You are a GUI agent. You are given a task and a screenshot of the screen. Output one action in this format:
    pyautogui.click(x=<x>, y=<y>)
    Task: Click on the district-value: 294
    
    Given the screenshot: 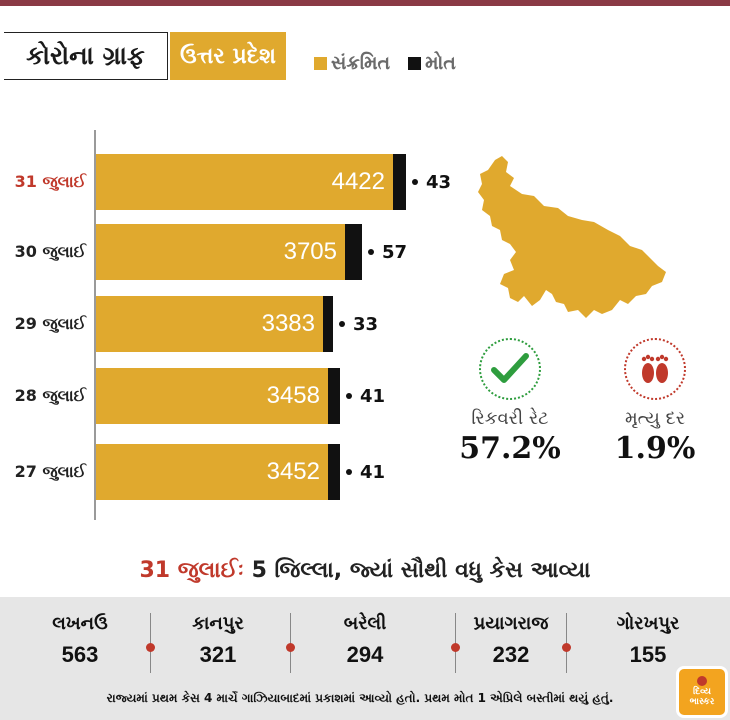 What is the action you would take?
    pyautogui.click(x=365, y=654)
    